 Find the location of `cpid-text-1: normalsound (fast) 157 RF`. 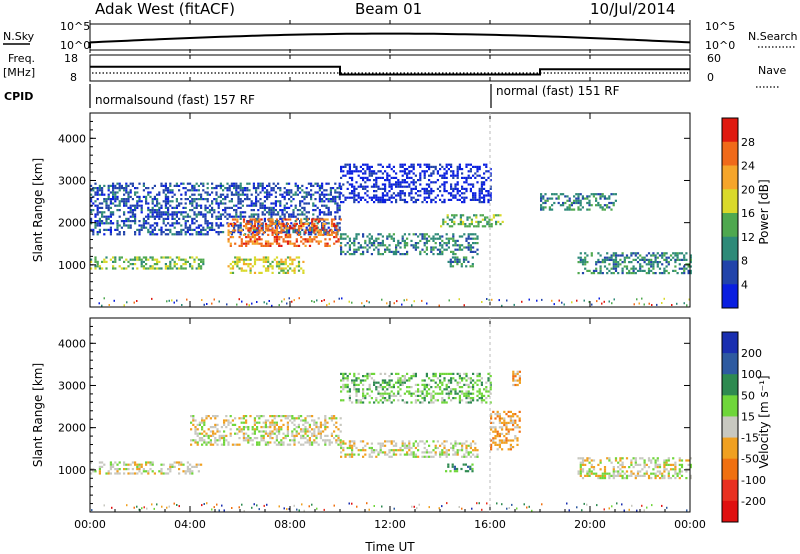

cpid-text-1: normalsound (fast) 157 RF is located at coordinates (175, 100).